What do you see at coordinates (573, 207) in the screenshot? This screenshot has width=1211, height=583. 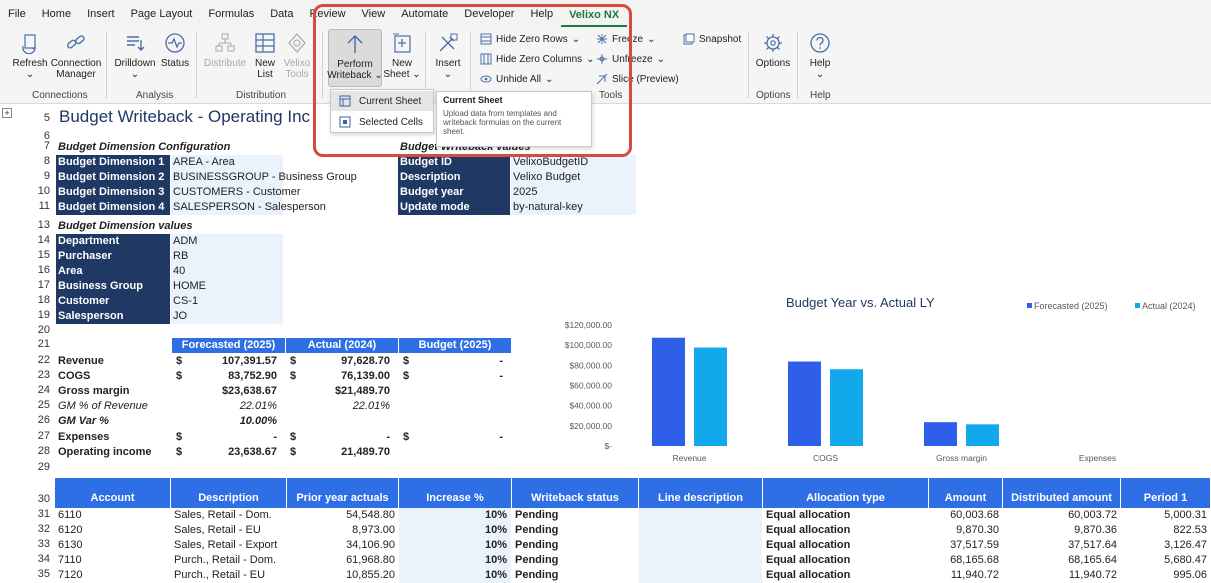 I see `writeback-value-value: by-natural-key` at bounding box center [573, 207].